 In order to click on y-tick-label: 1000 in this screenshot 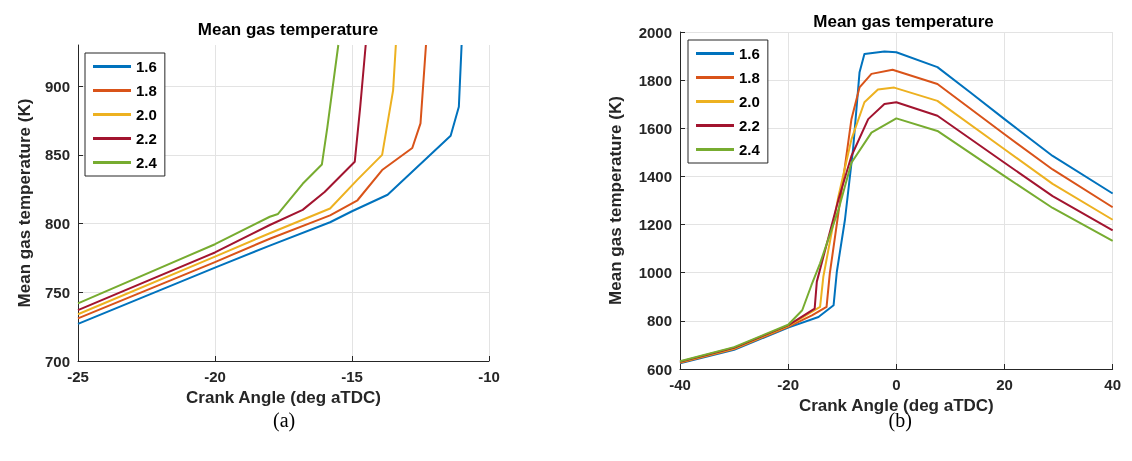, I will do `click(655, 273)`.